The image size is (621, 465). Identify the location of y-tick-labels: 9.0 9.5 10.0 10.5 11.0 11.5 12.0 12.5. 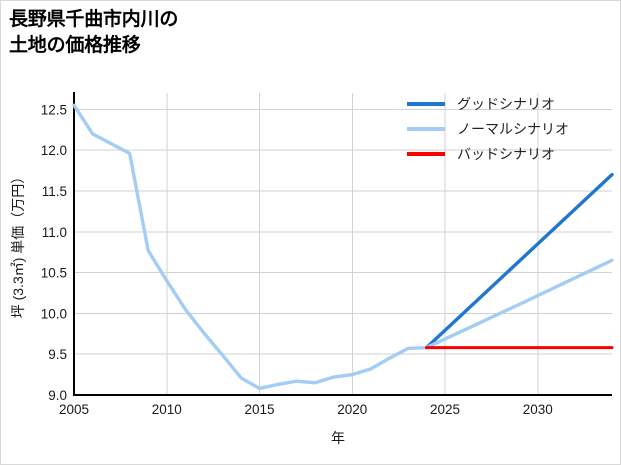
(54, 252).